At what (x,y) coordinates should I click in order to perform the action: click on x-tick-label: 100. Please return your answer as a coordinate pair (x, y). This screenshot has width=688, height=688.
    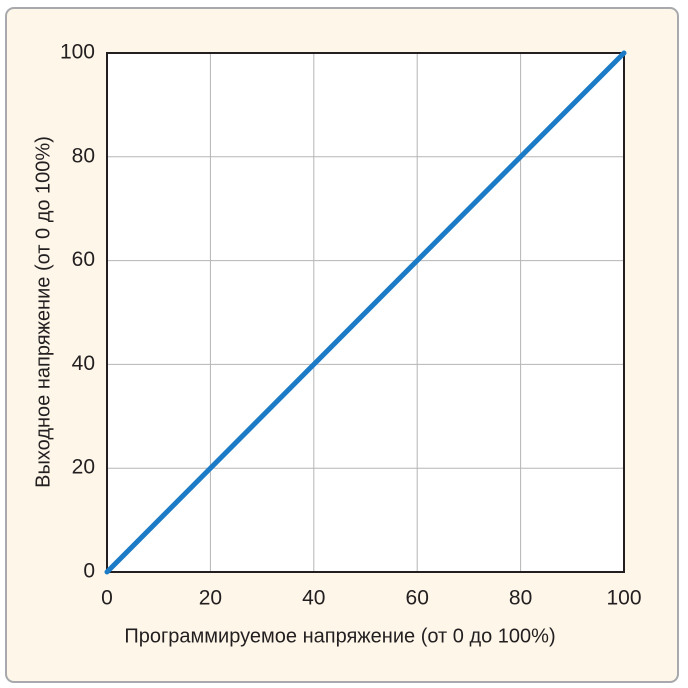
    Looking at the image, I should click on (623, 598).